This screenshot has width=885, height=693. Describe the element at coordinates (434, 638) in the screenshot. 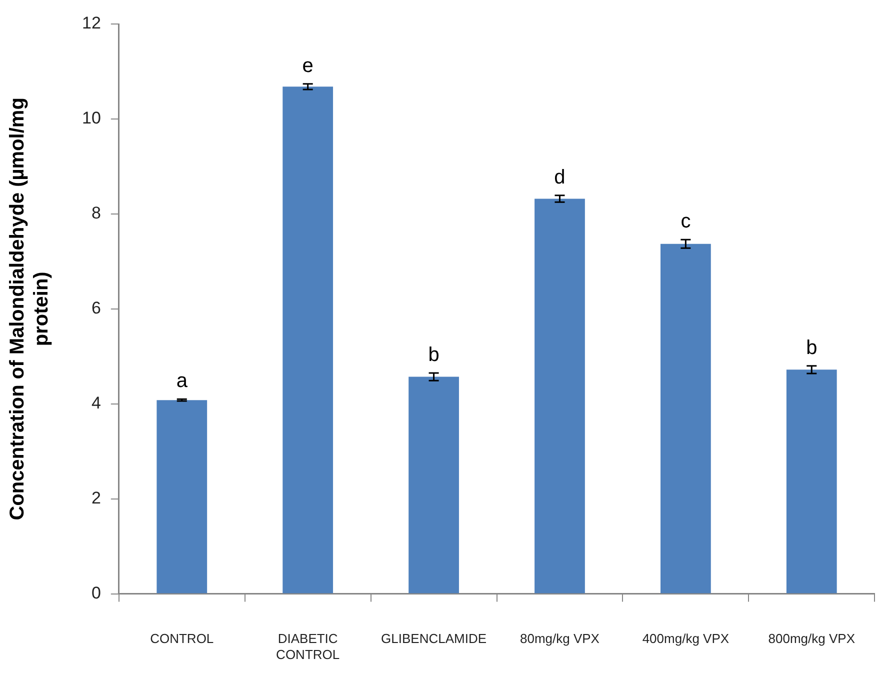

I see `x-tick-label: GLIBENCLAMIDE` at that location.